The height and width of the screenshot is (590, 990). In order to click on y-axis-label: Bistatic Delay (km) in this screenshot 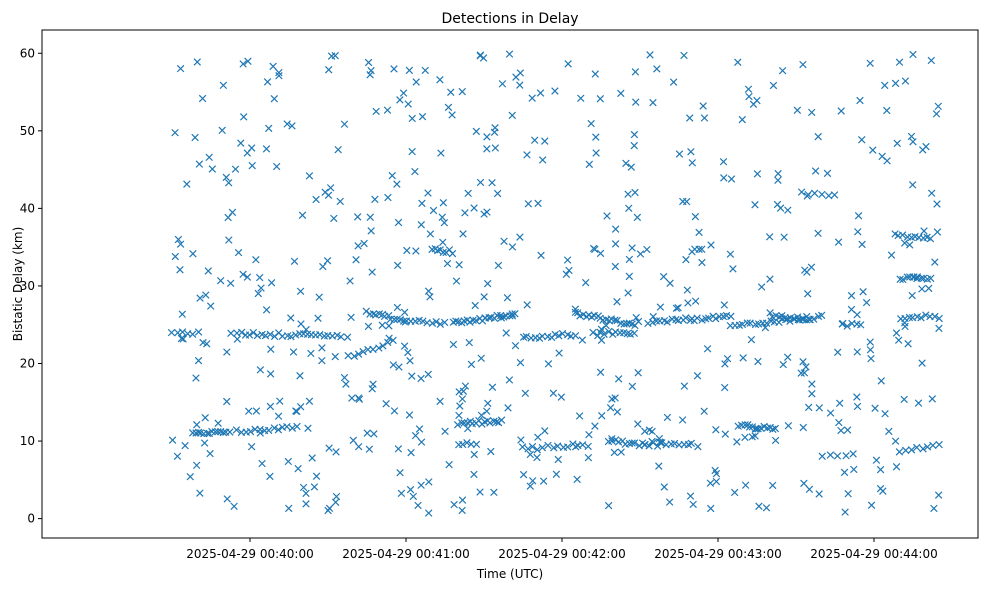, I will do `click(18, 284)`.